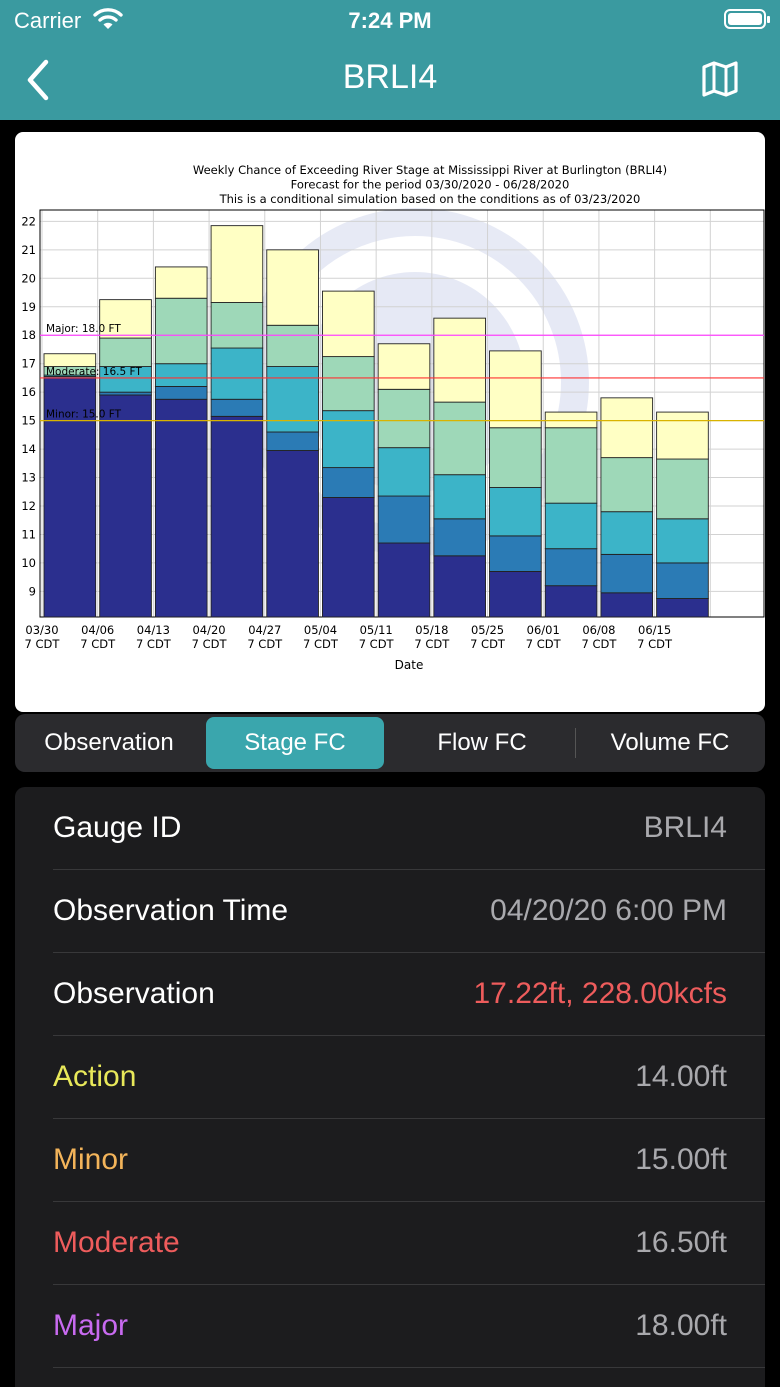 This screenshot has height=1387, width=780. Describe the element at coordinates (28, 364) in the screenshot. I see `y-tick-label: 17` at that location.